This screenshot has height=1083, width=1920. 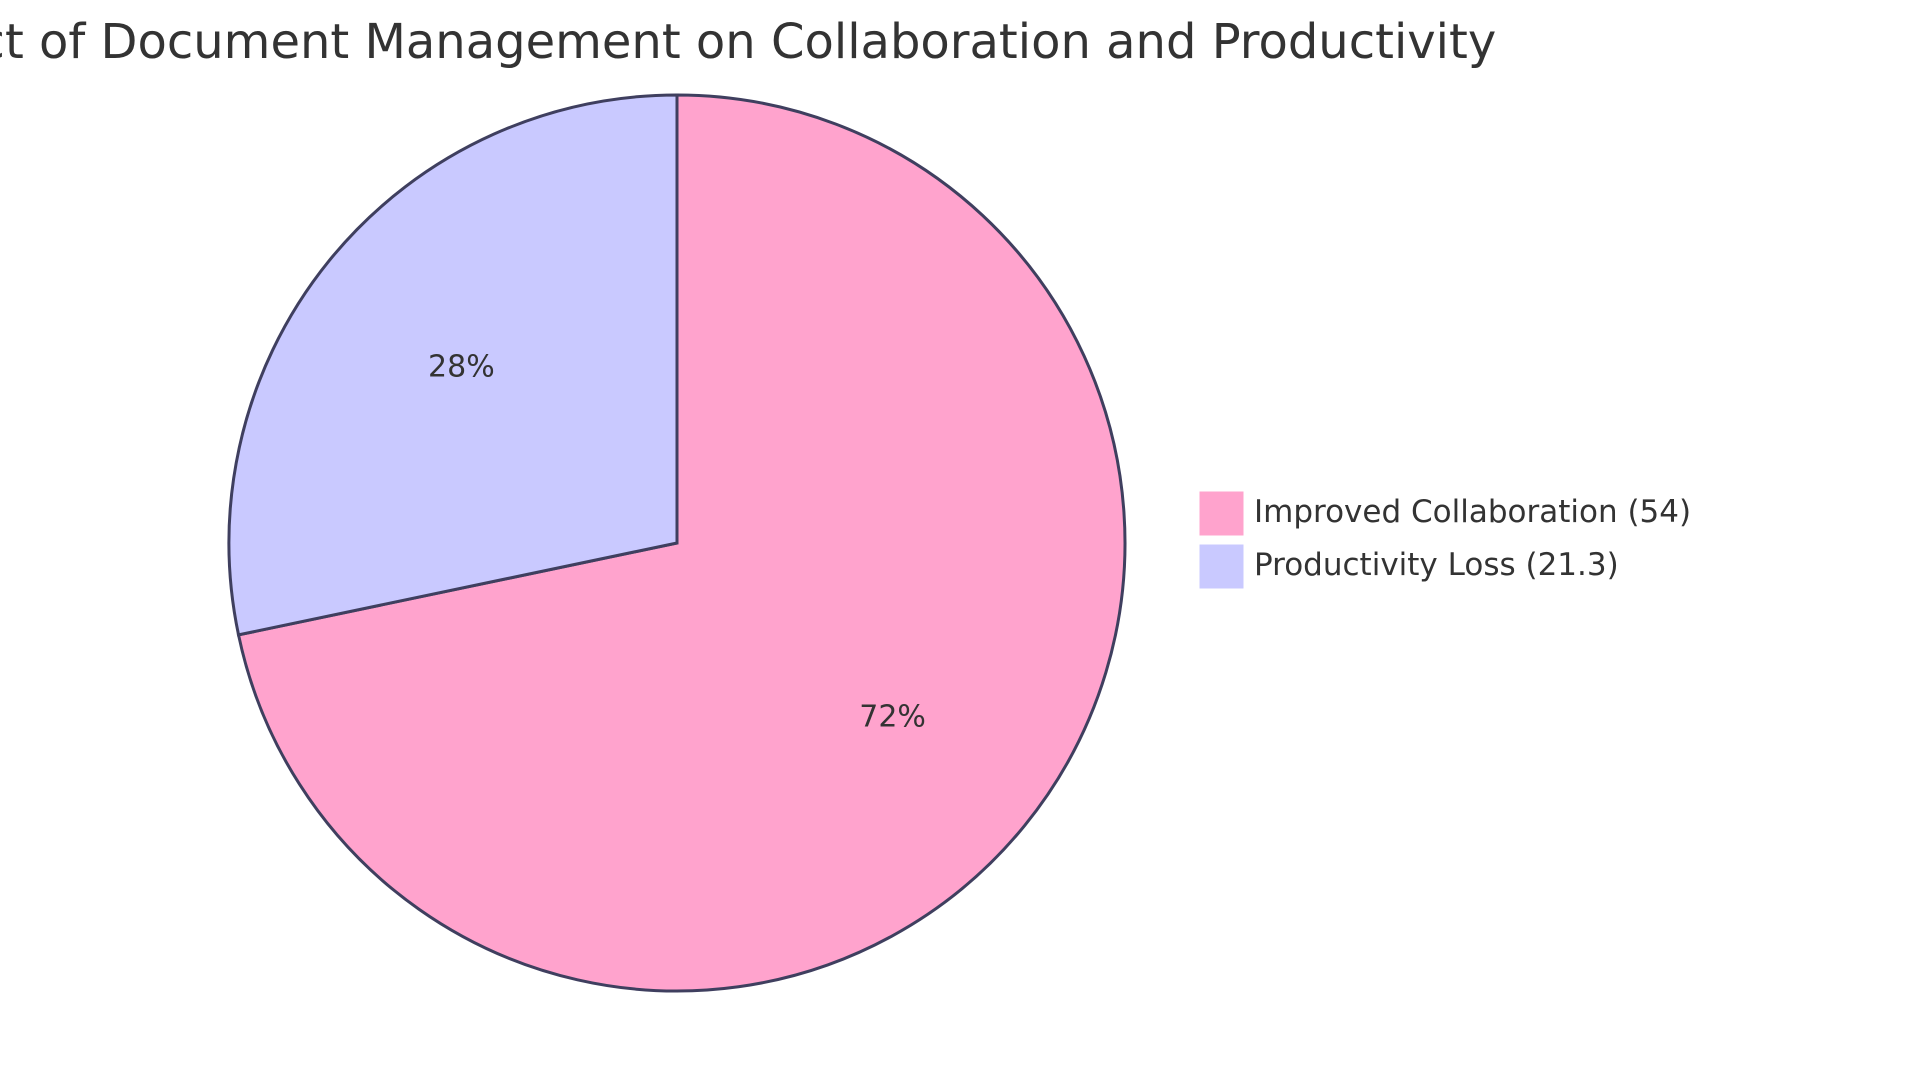 I want to click on slice-labels: 72% 28%, so click(x=677, y=541).